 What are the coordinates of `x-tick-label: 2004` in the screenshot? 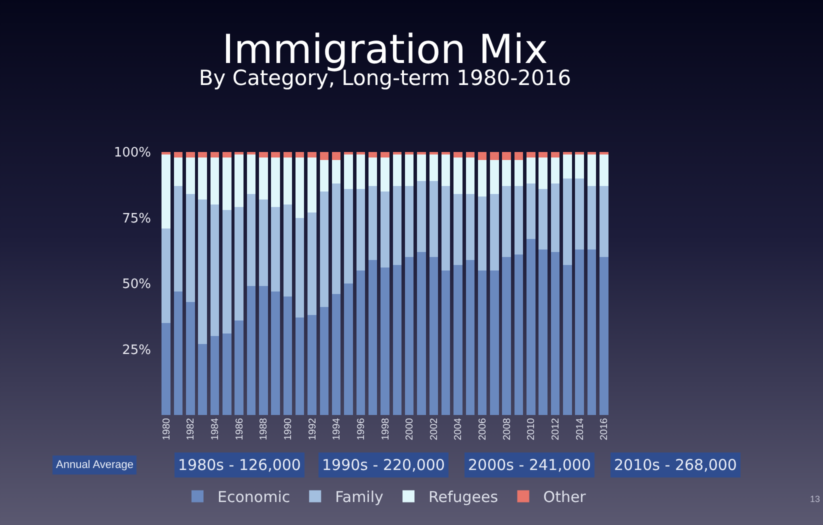 It's located at (458, 429).